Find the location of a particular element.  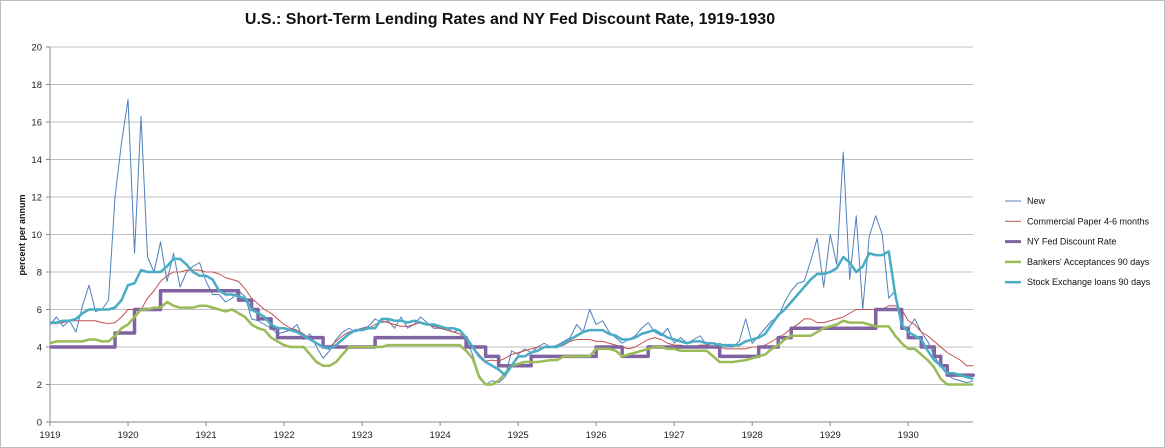

legend-label: NY Fed Discount Rate is located at coordinates (1071, 242).